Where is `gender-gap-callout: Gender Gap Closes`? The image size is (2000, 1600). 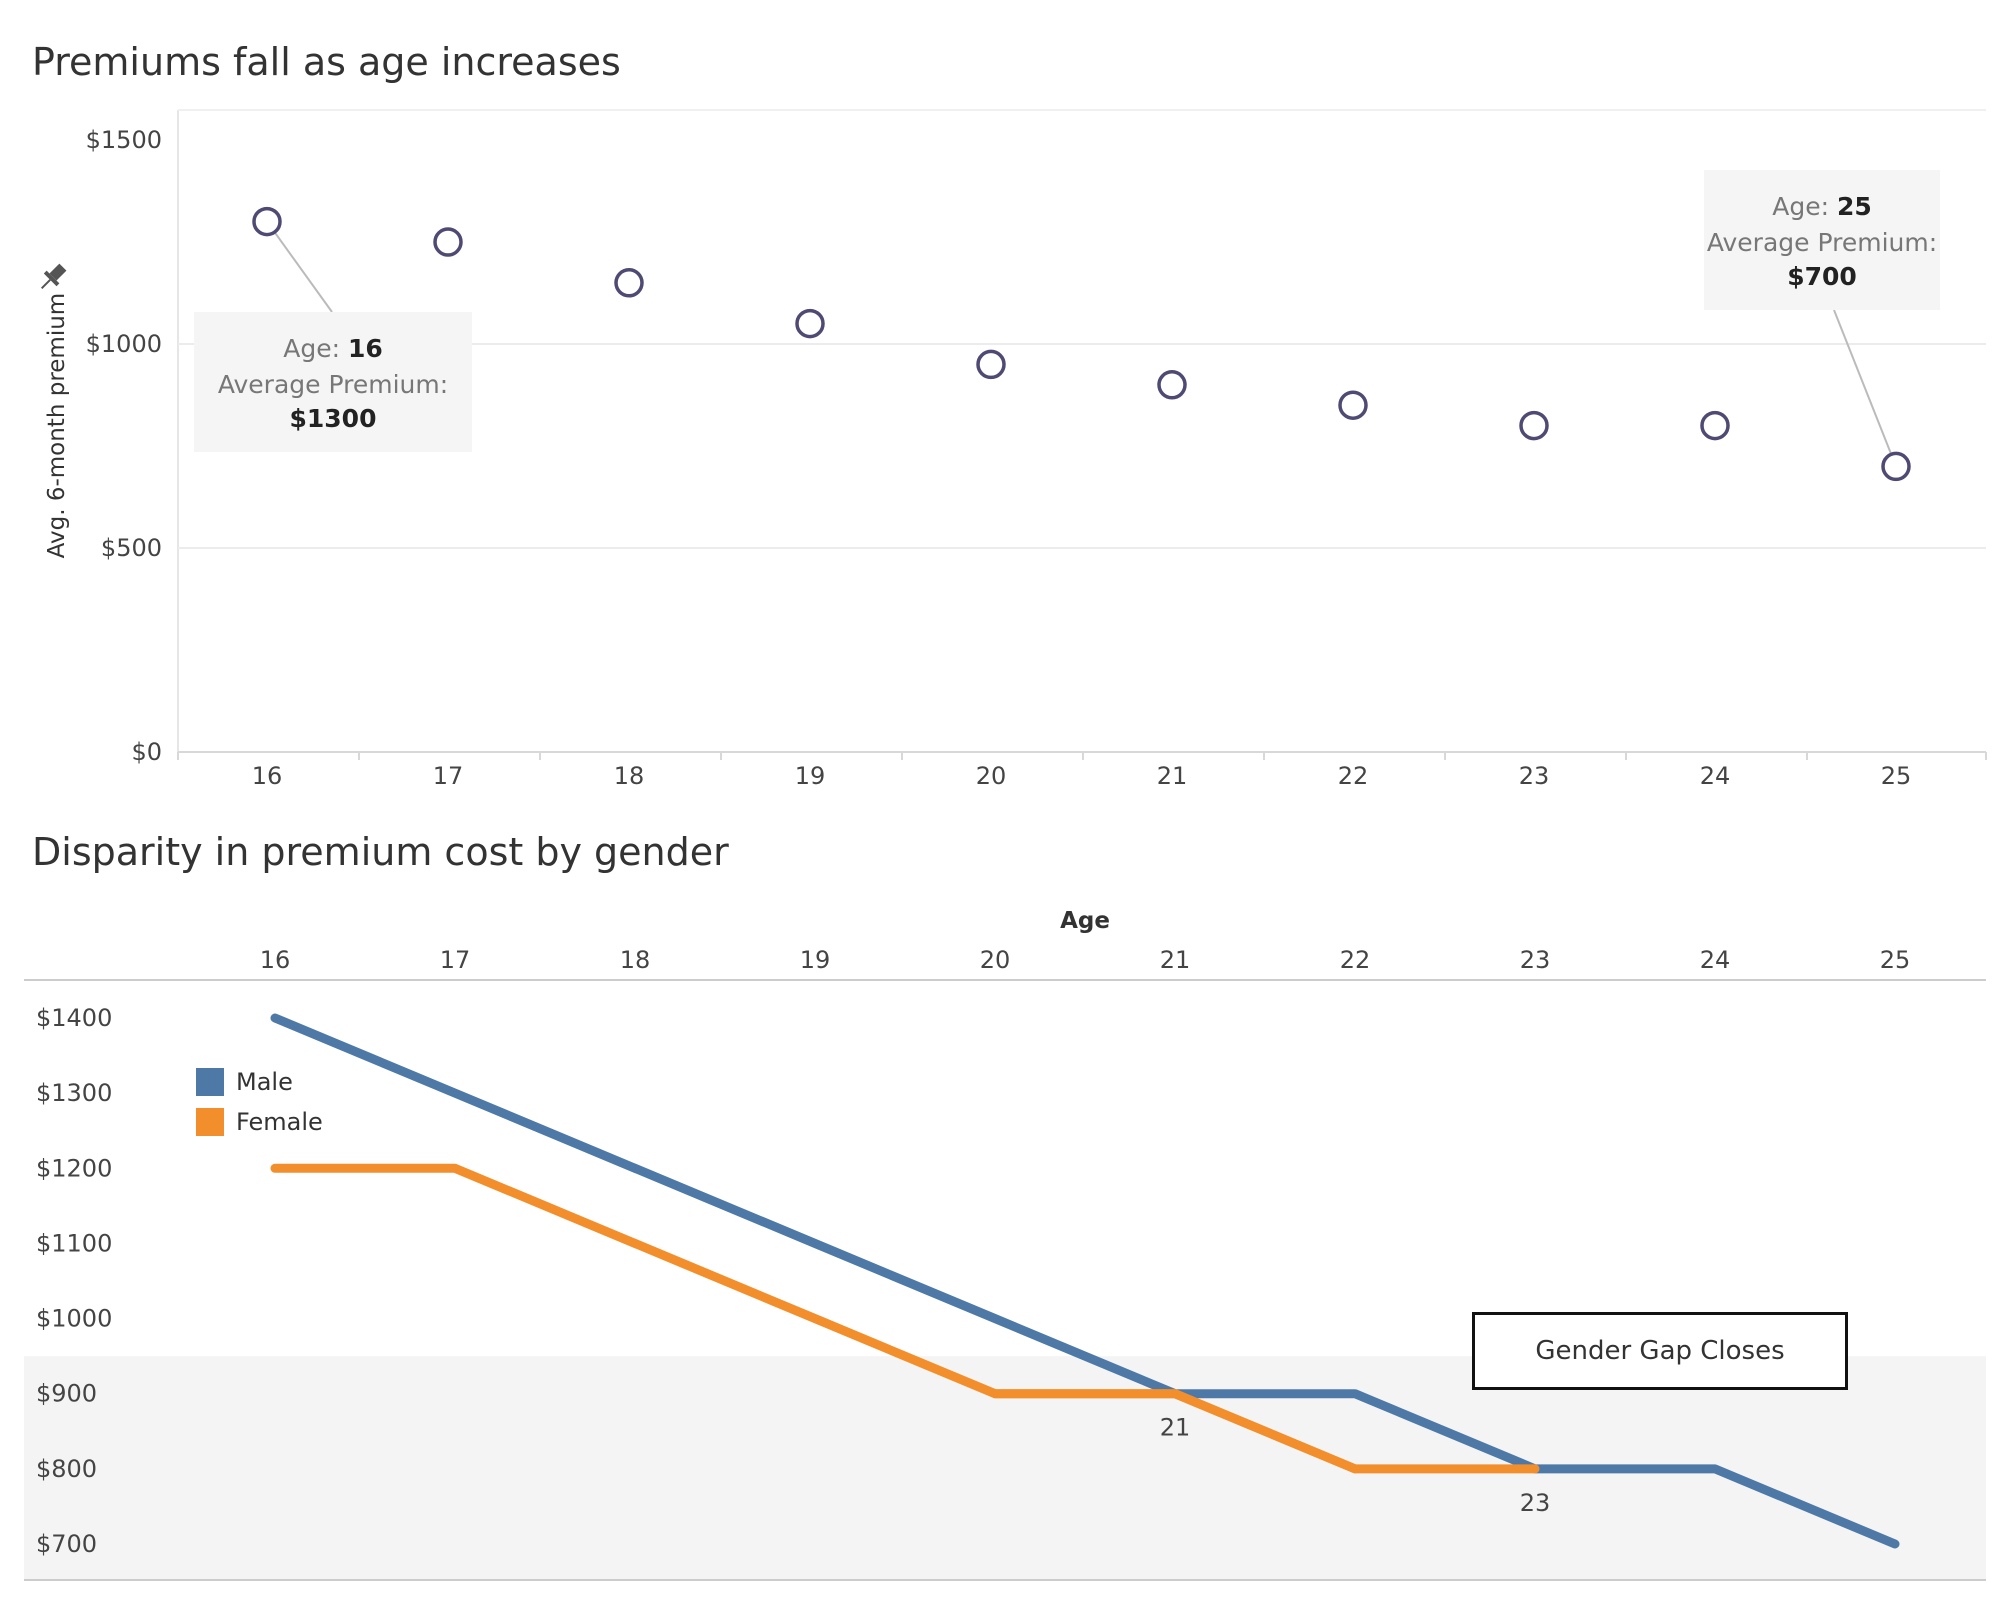
gender-gap-callout: Gender Gap Closes is located at coordinates (1660, 1351).